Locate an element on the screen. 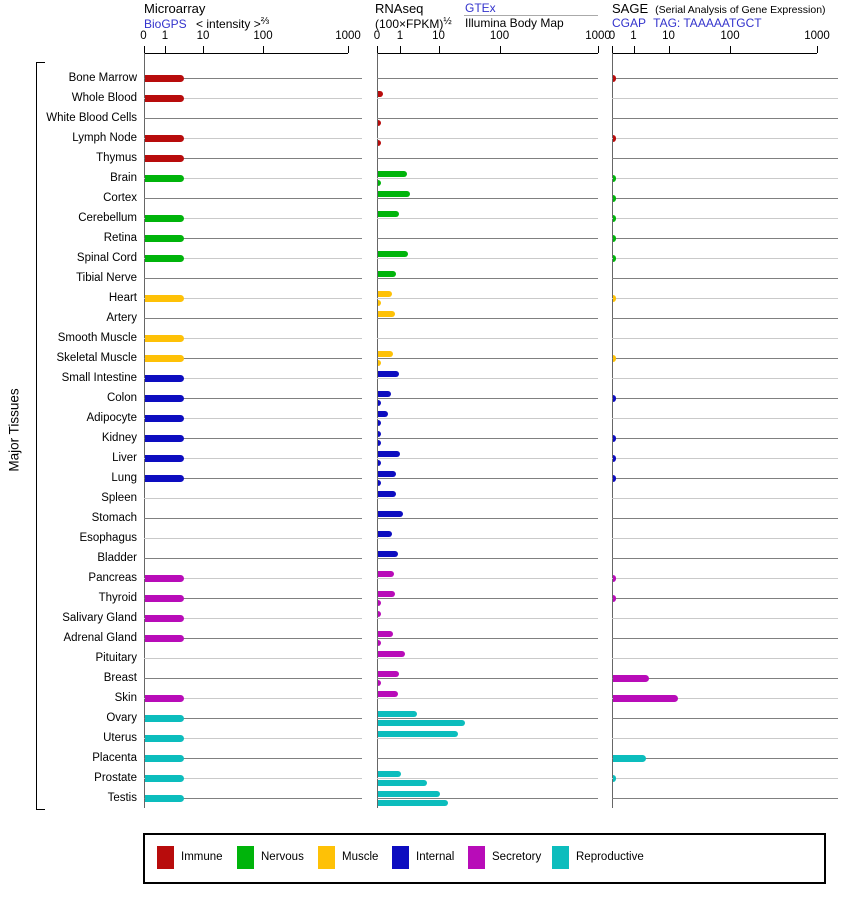 The image size is (842, 900). rnaseq-axis-tick-label-1000: 1000 is located at coordinates (598, 36).